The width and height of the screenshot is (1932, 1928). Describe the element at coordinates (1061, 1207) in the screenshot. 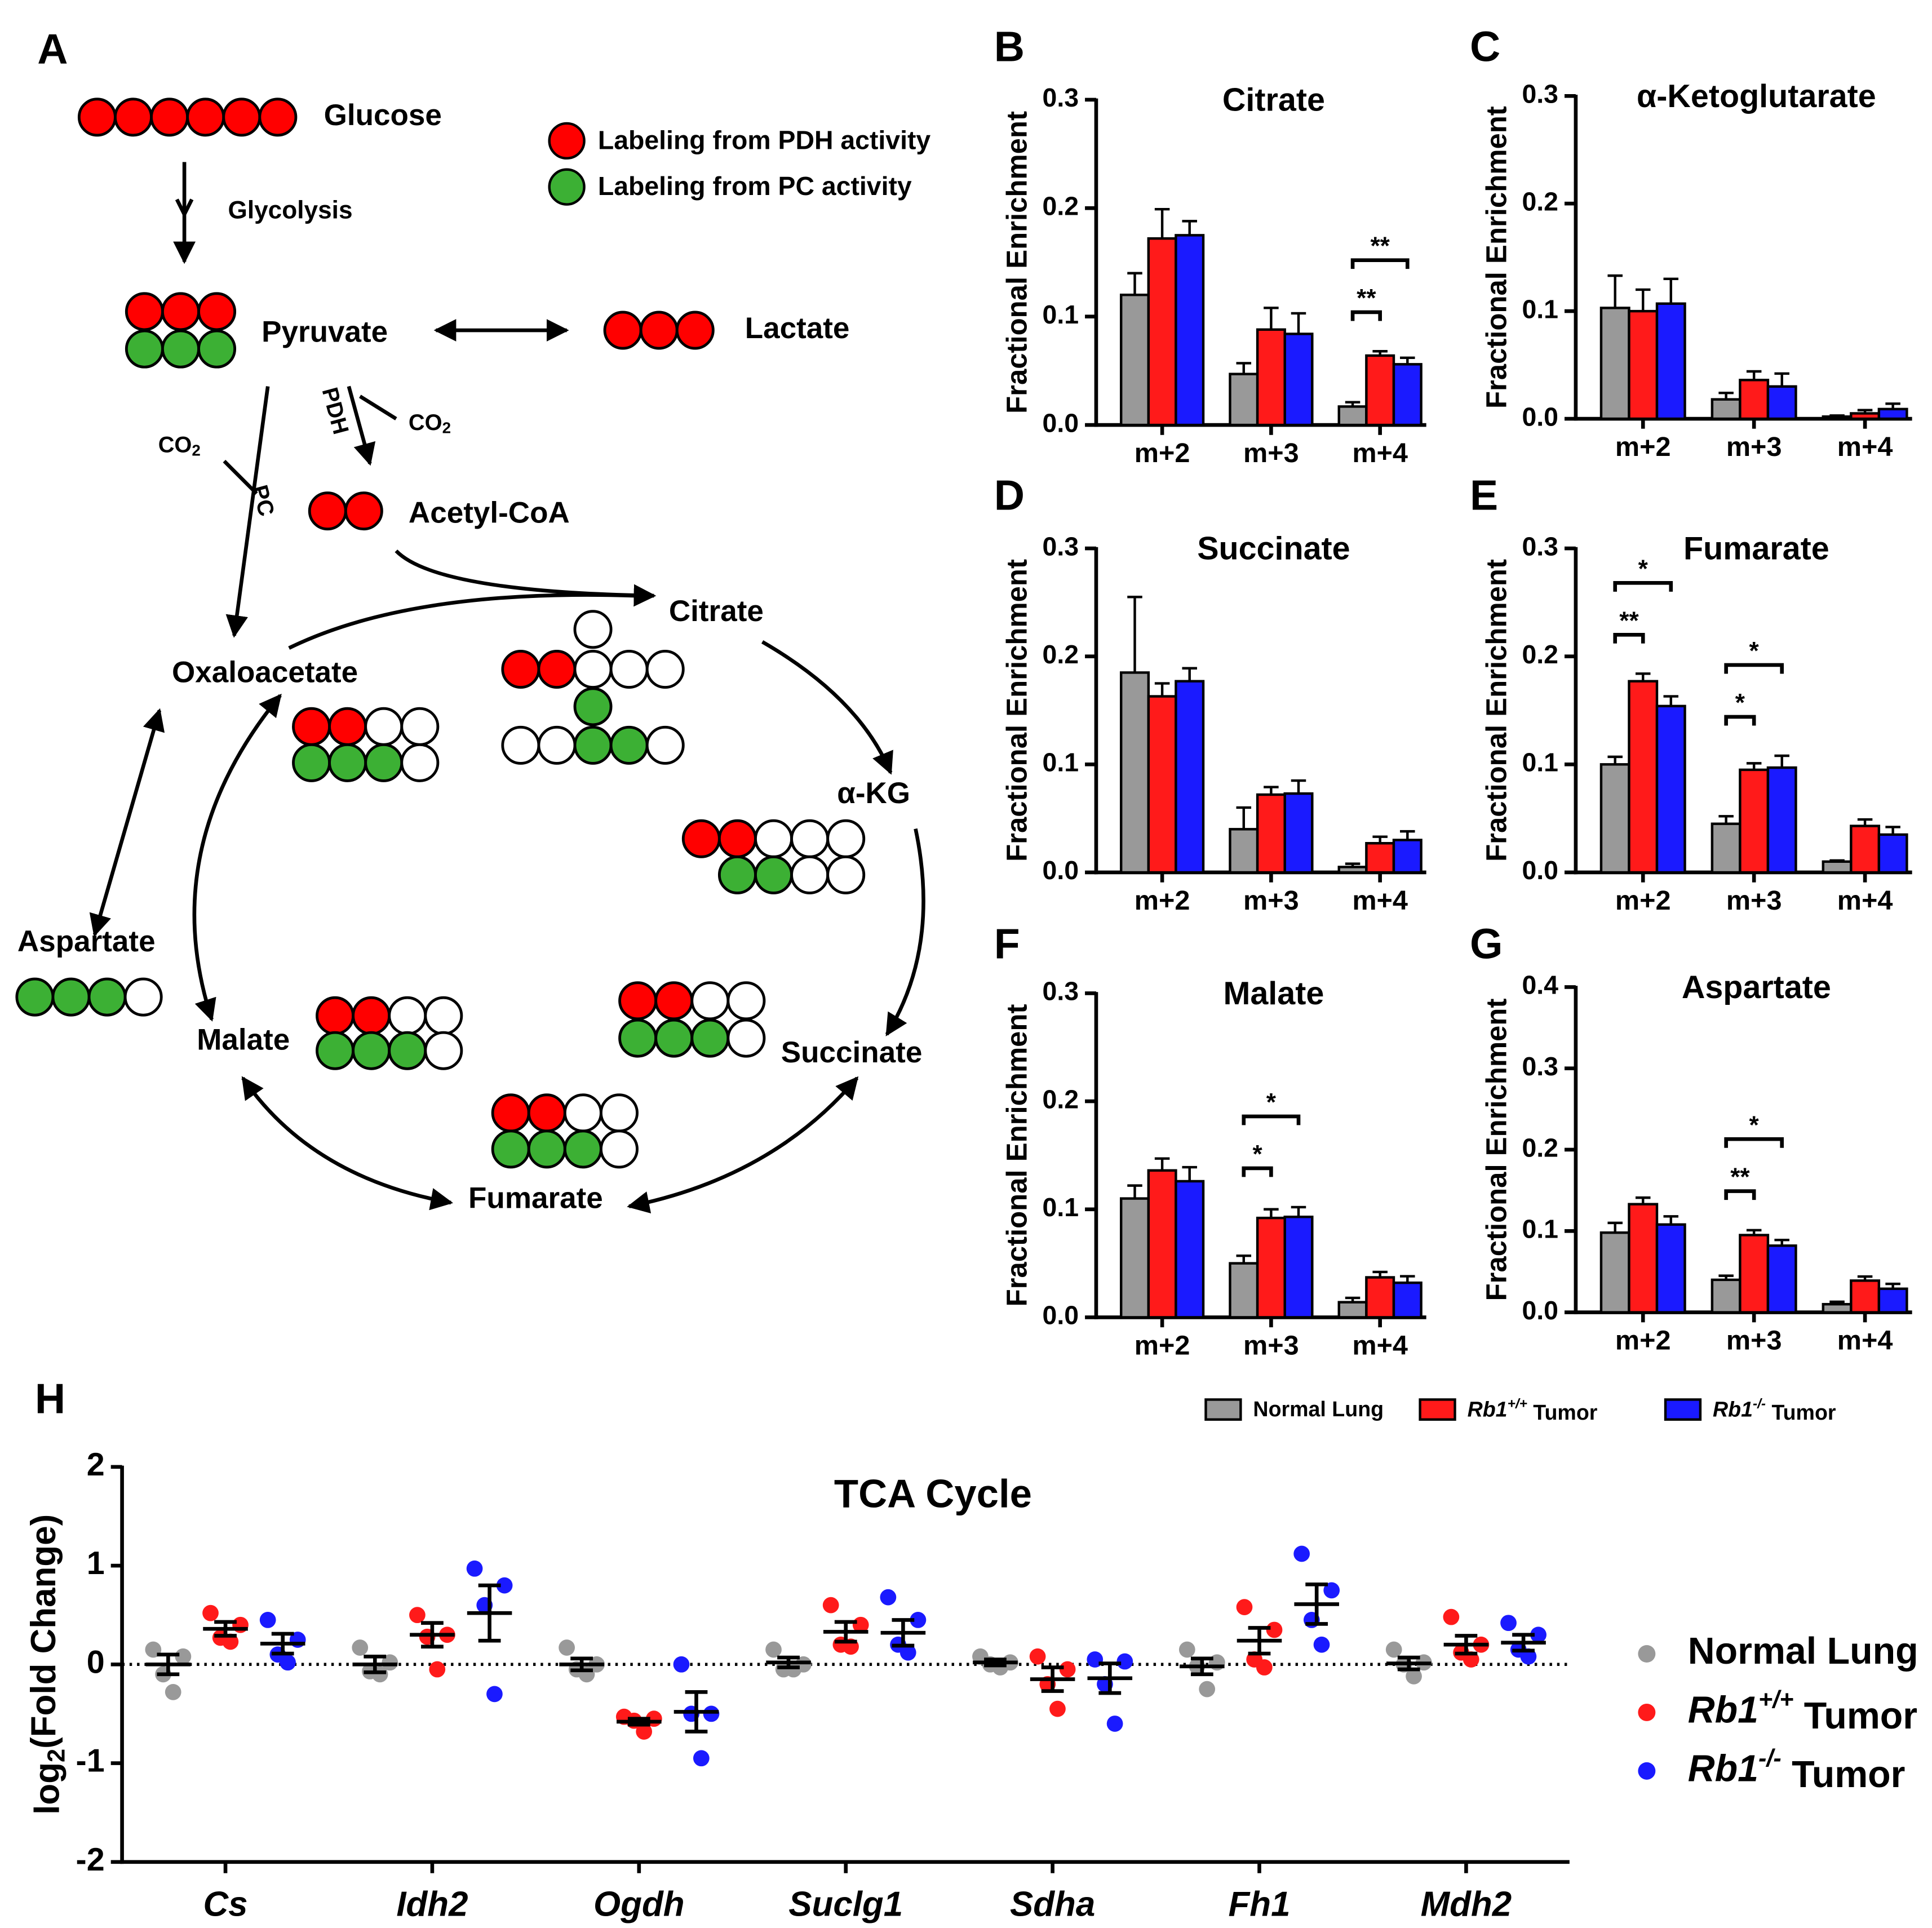

I see `y-tick-label: 0.1` at that location.